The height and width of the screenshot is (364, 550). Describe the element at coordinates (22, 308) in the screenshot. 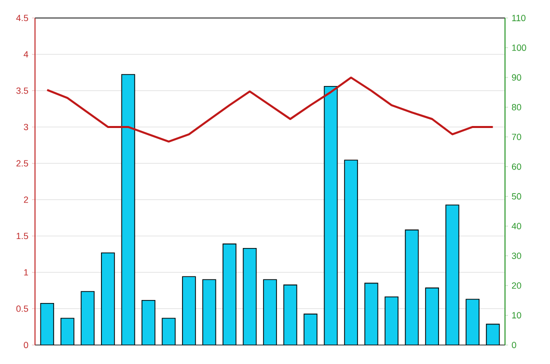

I see `y-tick-label: 0.5` at that location.